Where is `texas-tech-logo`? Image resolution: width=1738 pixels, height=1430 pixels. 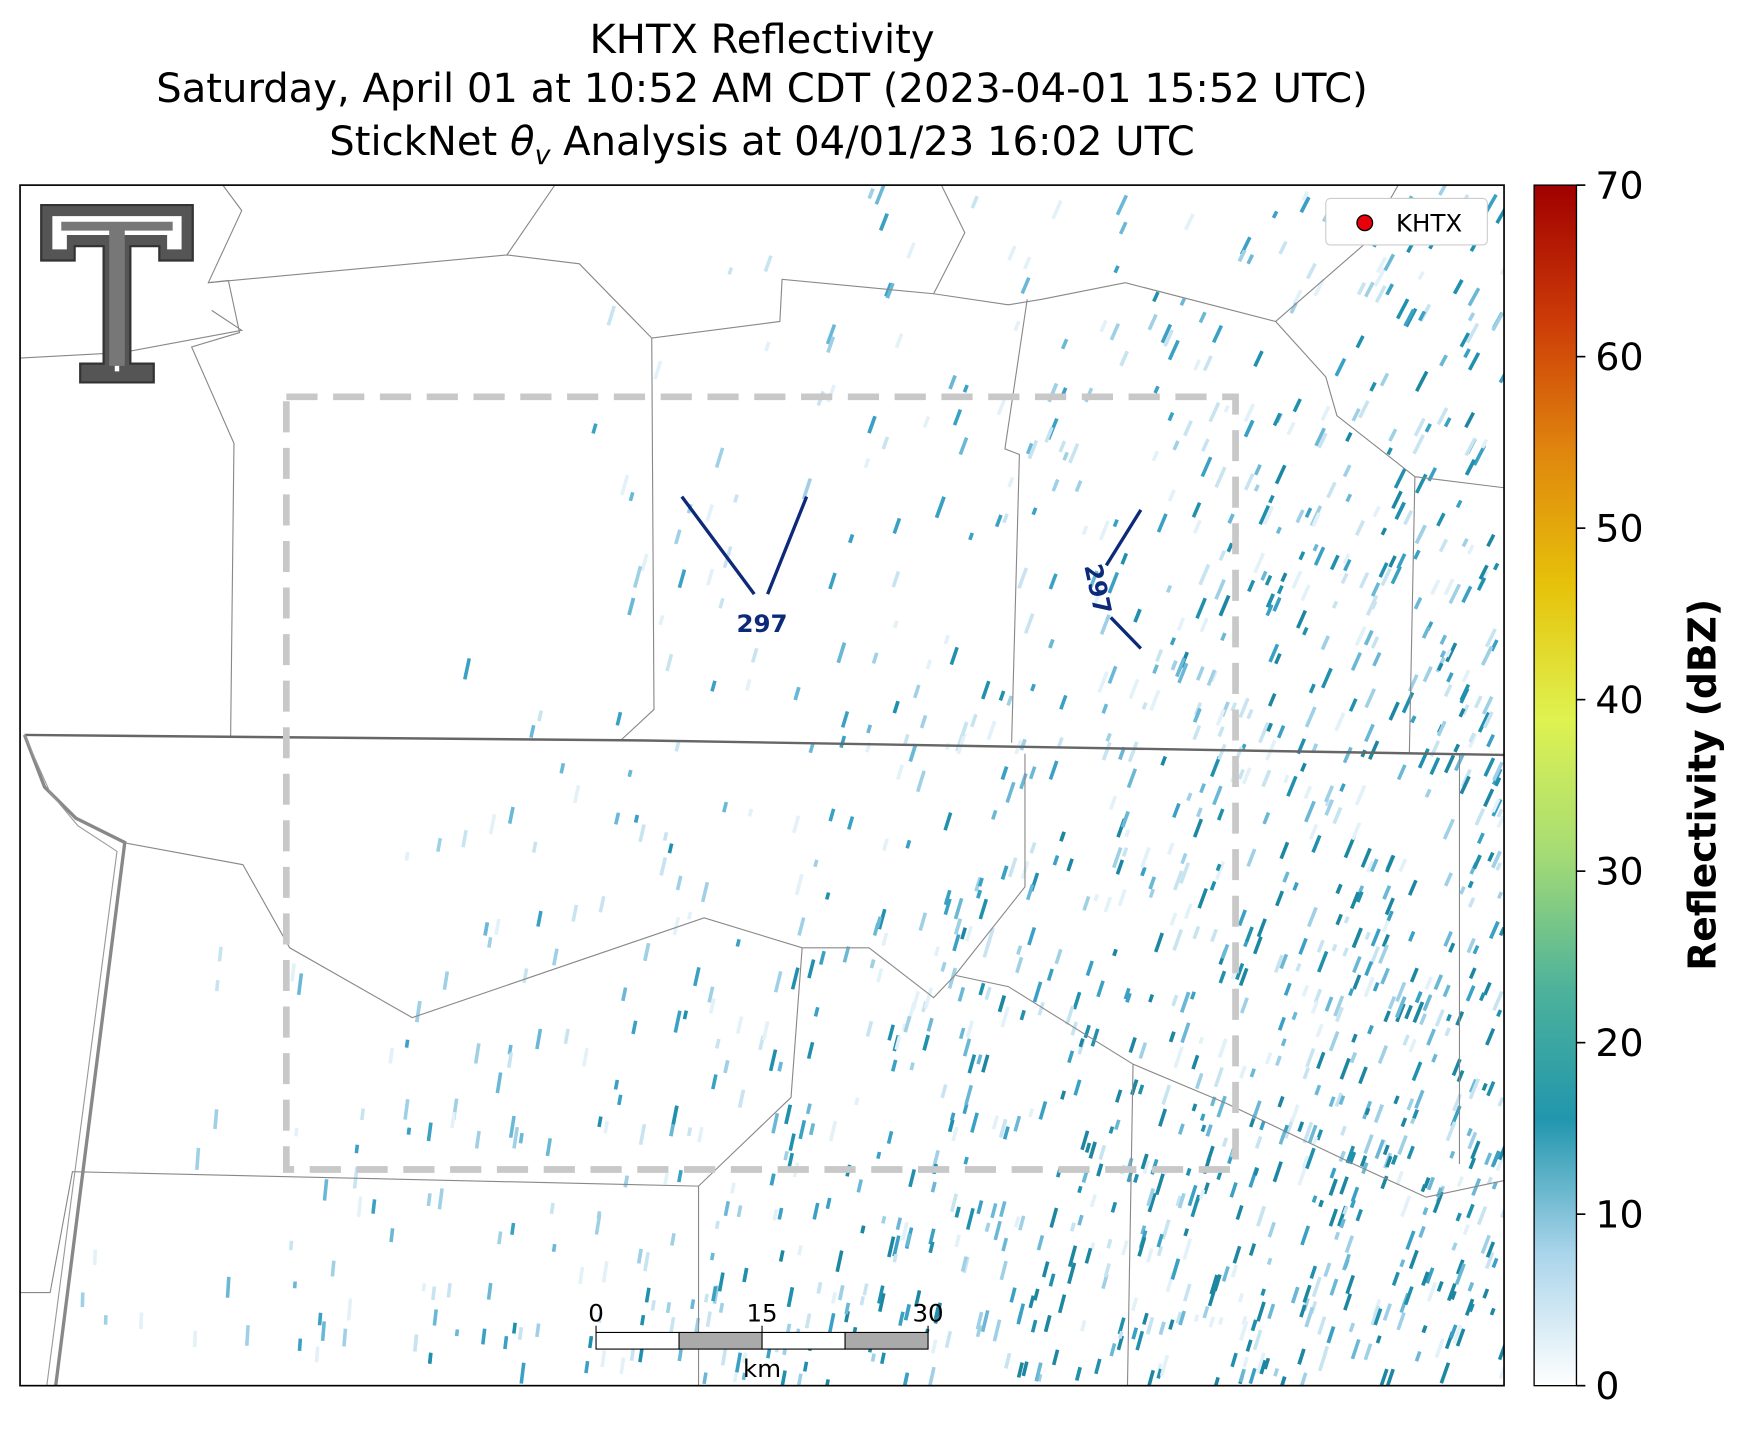
texas-tech-logo is located at coordinates (117, 293).